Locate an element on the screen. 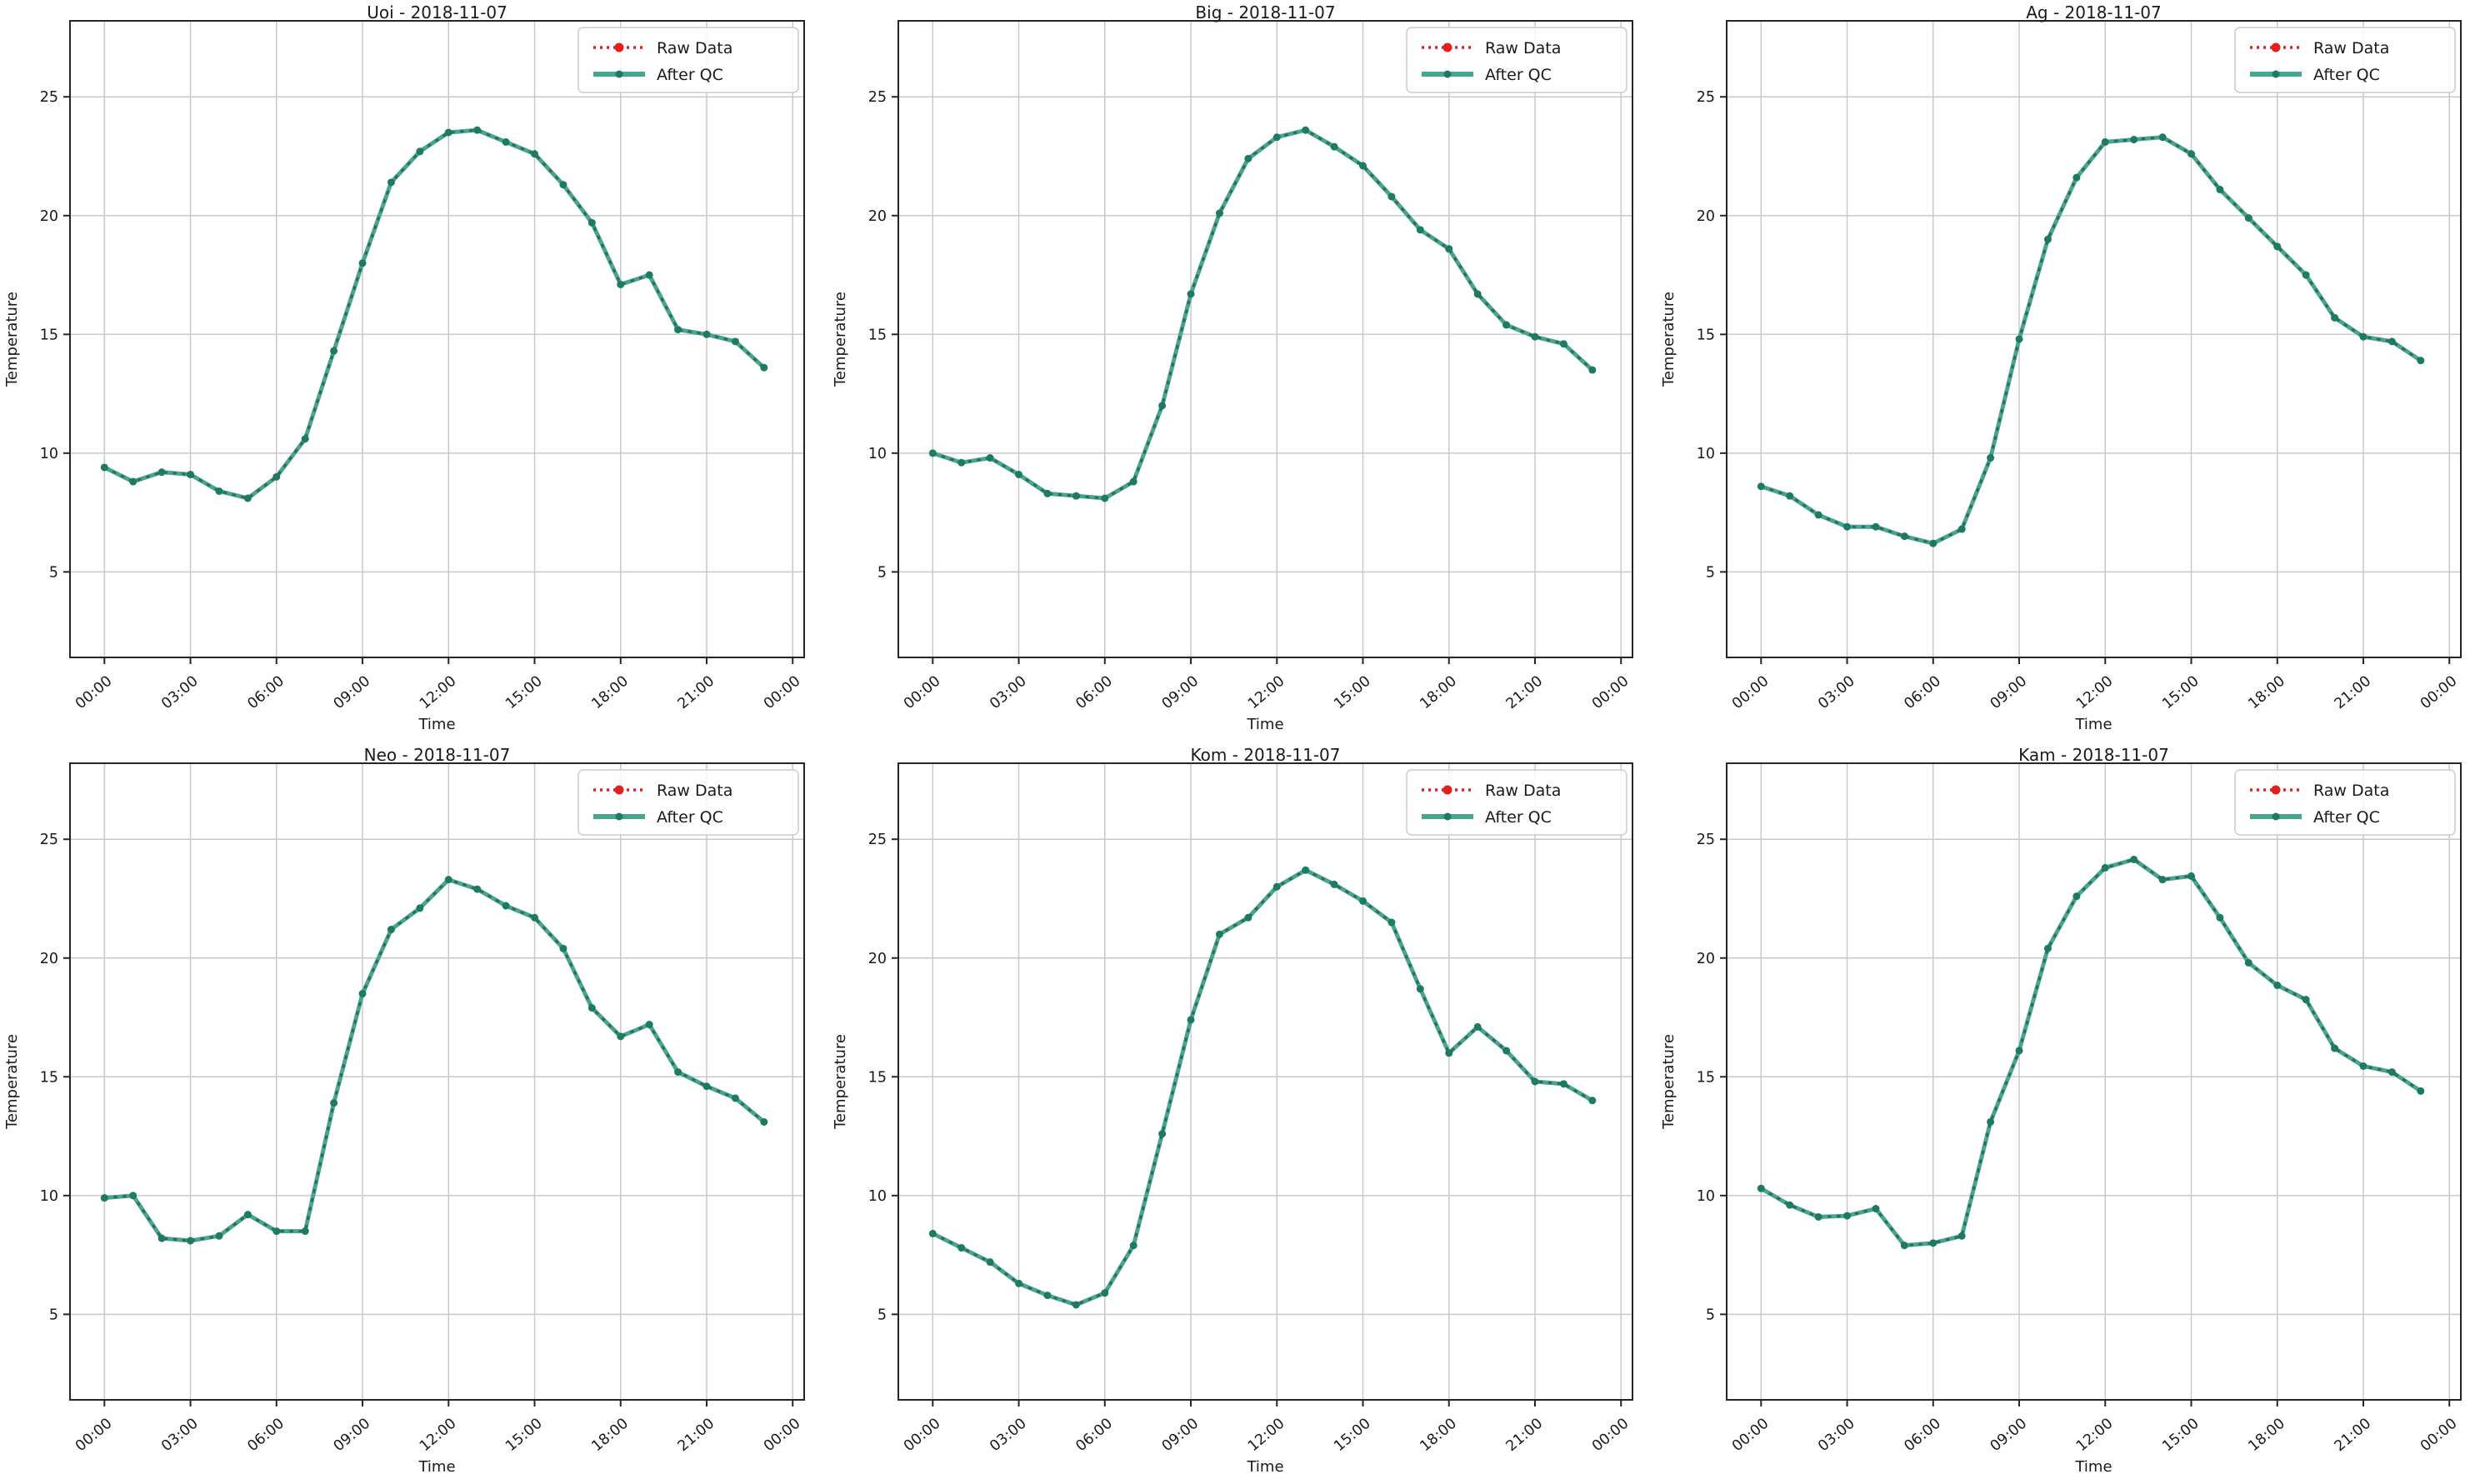  chart-title-big: Big - 2018-11-07 is located at coordinates (1265, 12).